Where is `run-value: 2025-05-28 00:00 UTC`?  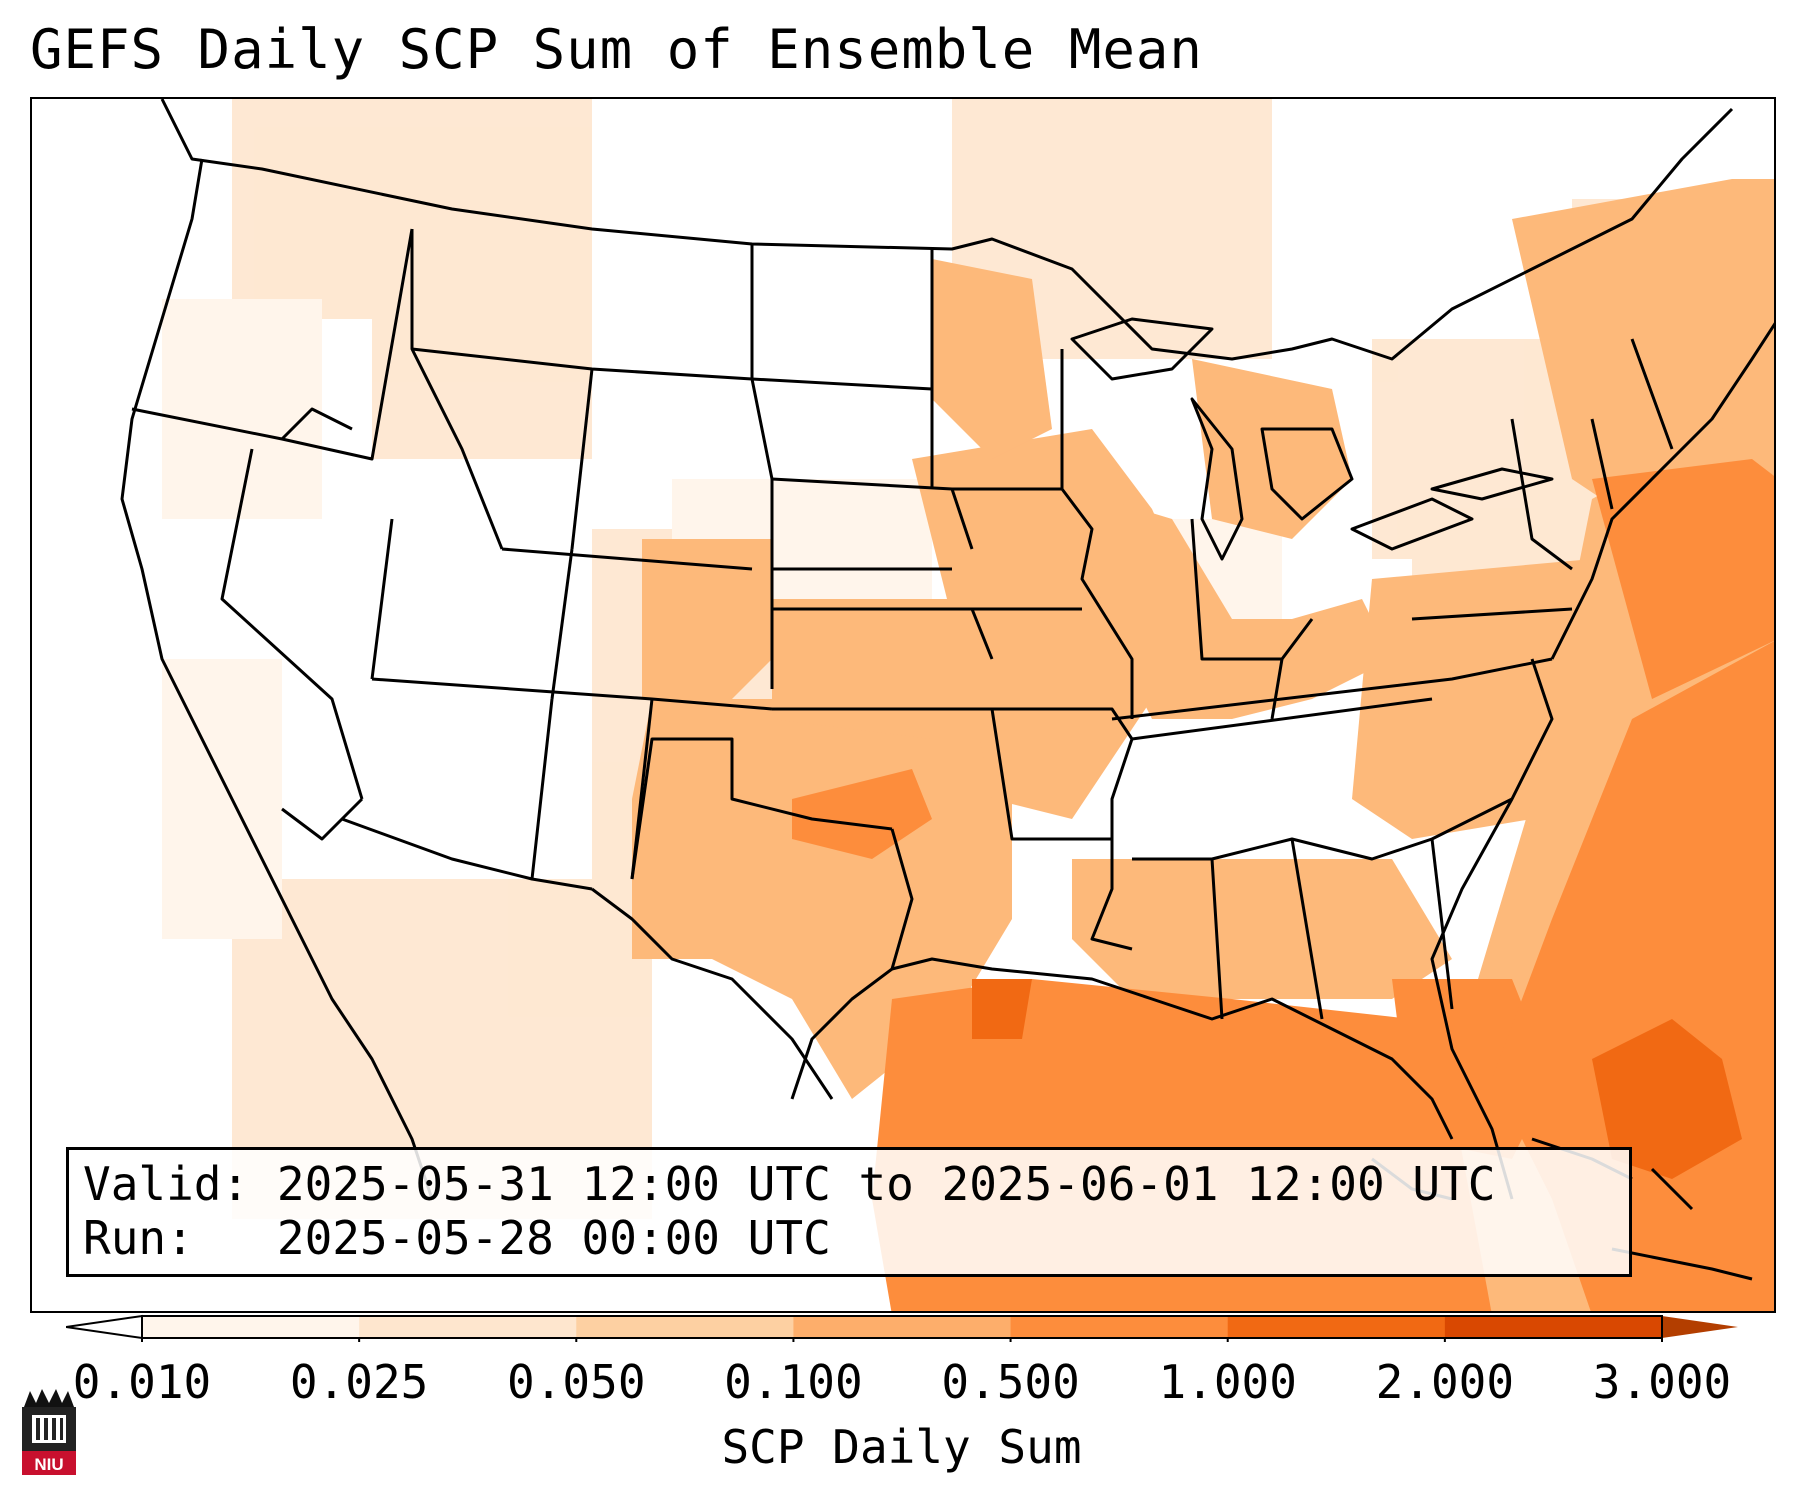
run-value: 2025-05-28 00:00 UTC is located at coordinates (553, 1238).